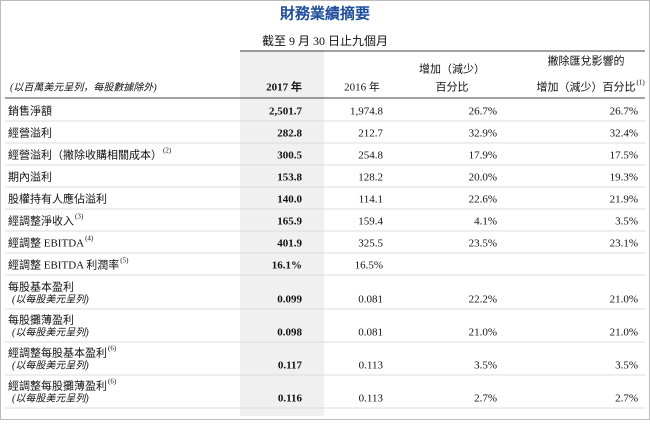 This screenshot has width=650, height=425. I want to click on row-label: 經調整 EBITDA 利潤率, so click(63, 265).